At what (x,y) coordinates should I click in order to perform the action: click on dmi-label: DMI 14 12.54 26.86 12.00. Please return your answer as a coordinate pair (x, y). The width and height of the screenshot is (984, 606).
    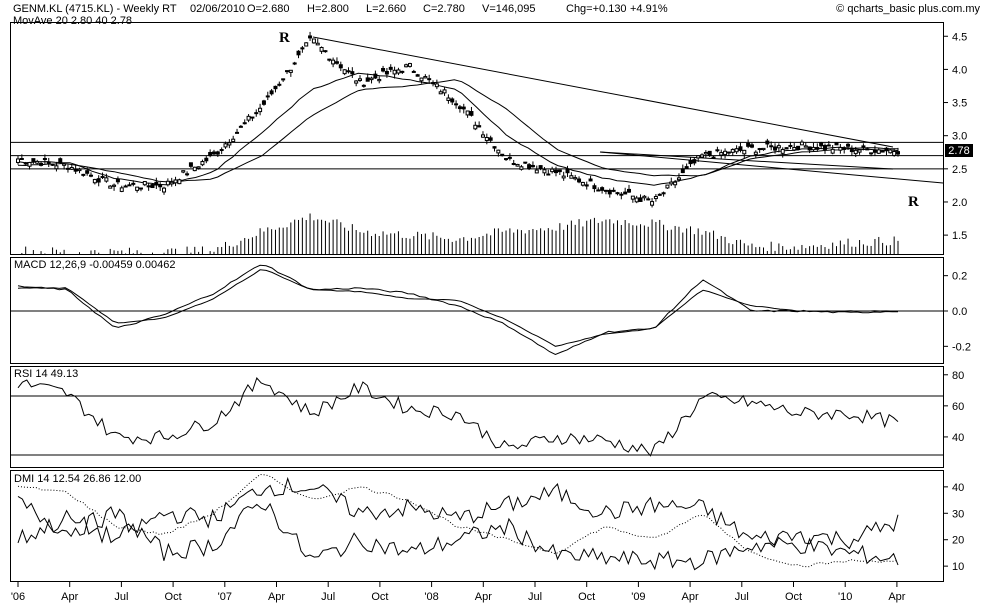
    Looking at the image, I should click on (77, 479).